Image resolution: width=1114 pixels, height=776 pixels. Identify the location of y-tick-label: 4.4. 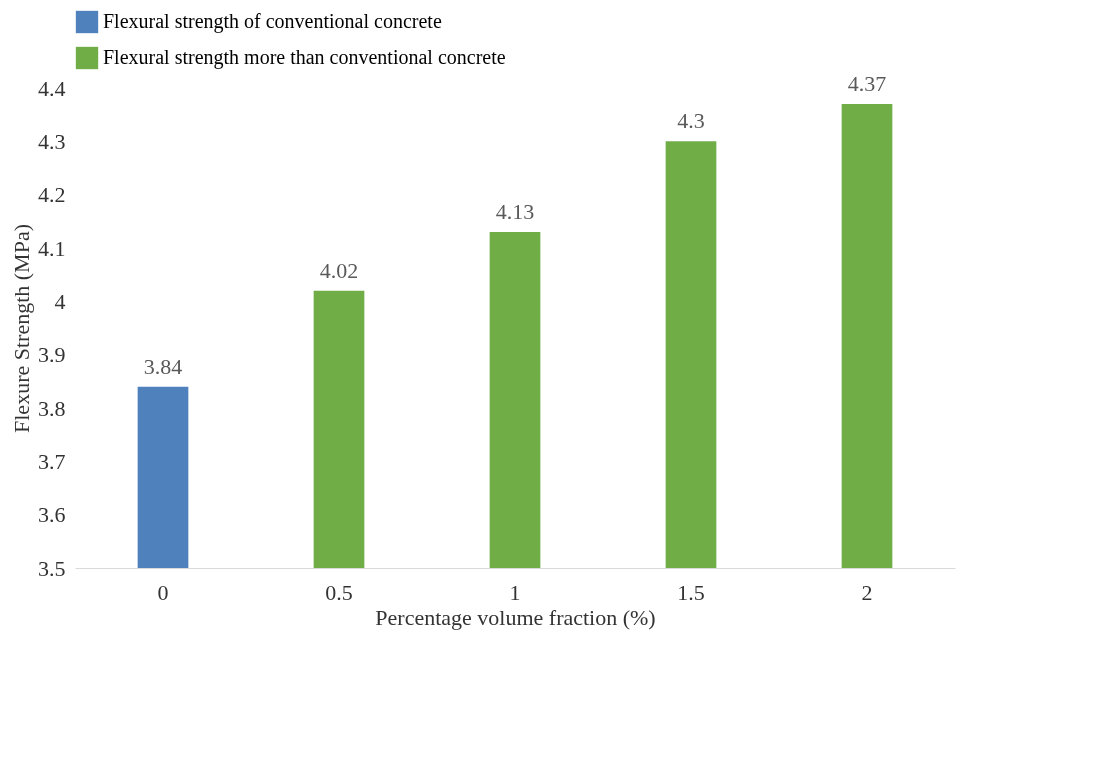
(52, 88).